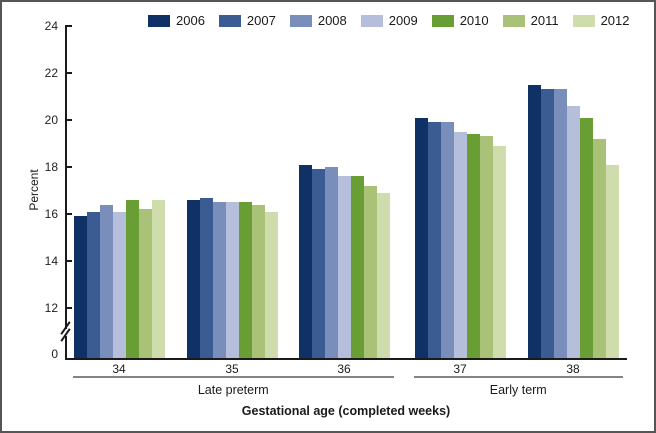 This screenshot has height=433, width=656. Describe the element at coordinates (51, 214) in the screenshot. I see `y-tick-label: 16` at that location.